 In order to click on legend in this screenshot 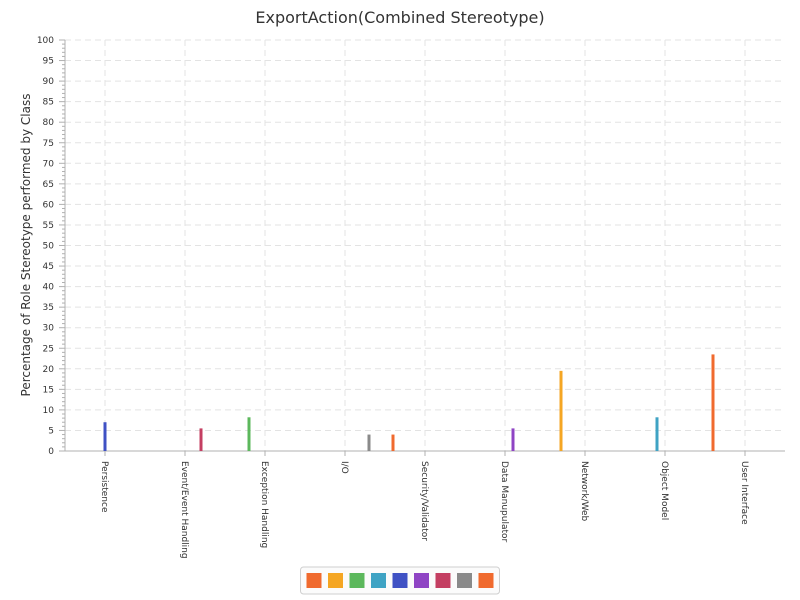, I will do `click(400, 580)`.